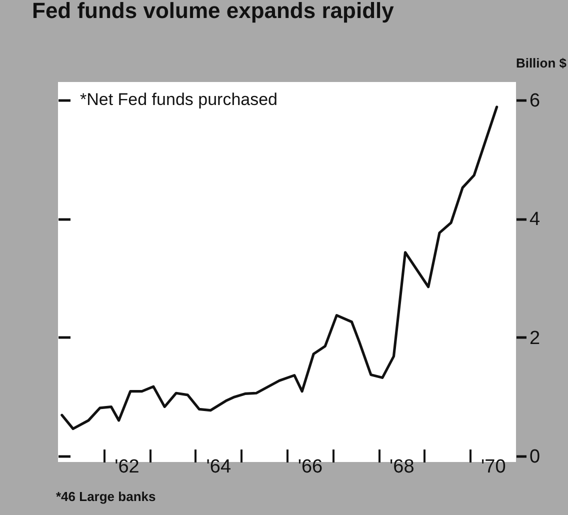 This screenshot has height=515, width=568. Describe the element at coordinates (213, 11) in the screenshot. I see `chart-title: Fed funds volume expands rapidly` at that location.